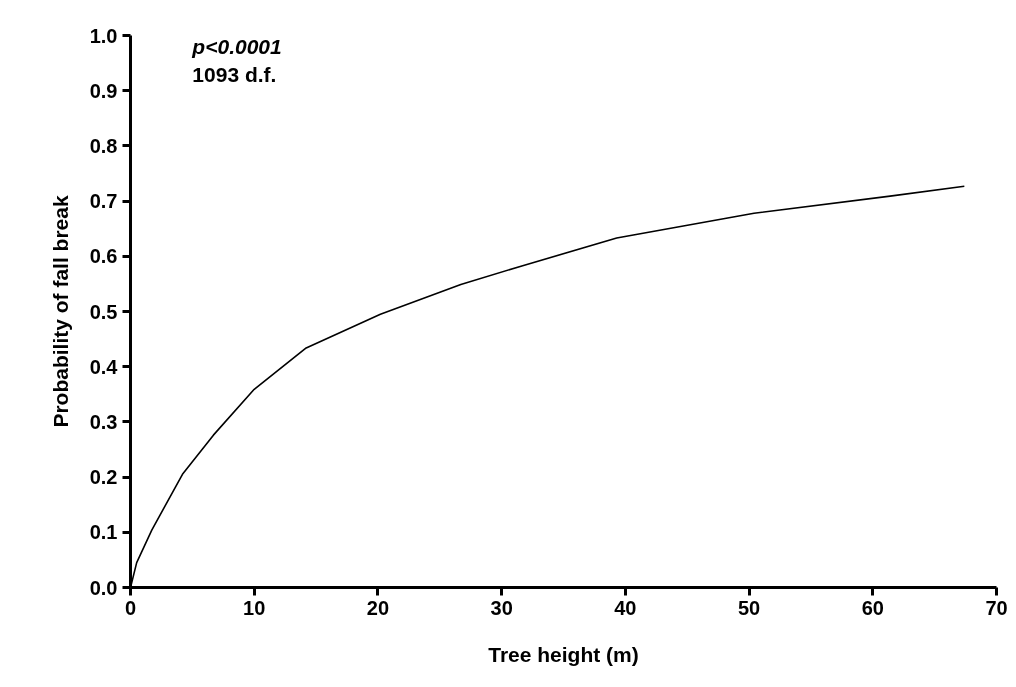  What do you see at coordinates (103, 421) in the screenshot?
I see `y-tick-label: 0.3` at bounding box center [103, 421].